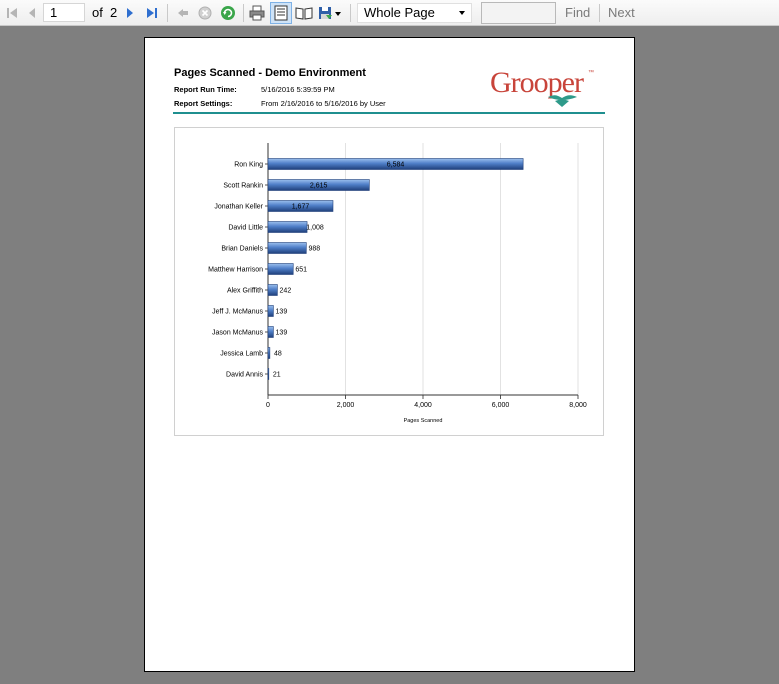 This screenshot has width=779, height=684. Describe the element at coordinates (621, 12) in the screenshot. I see `next-button: Next` at that location.